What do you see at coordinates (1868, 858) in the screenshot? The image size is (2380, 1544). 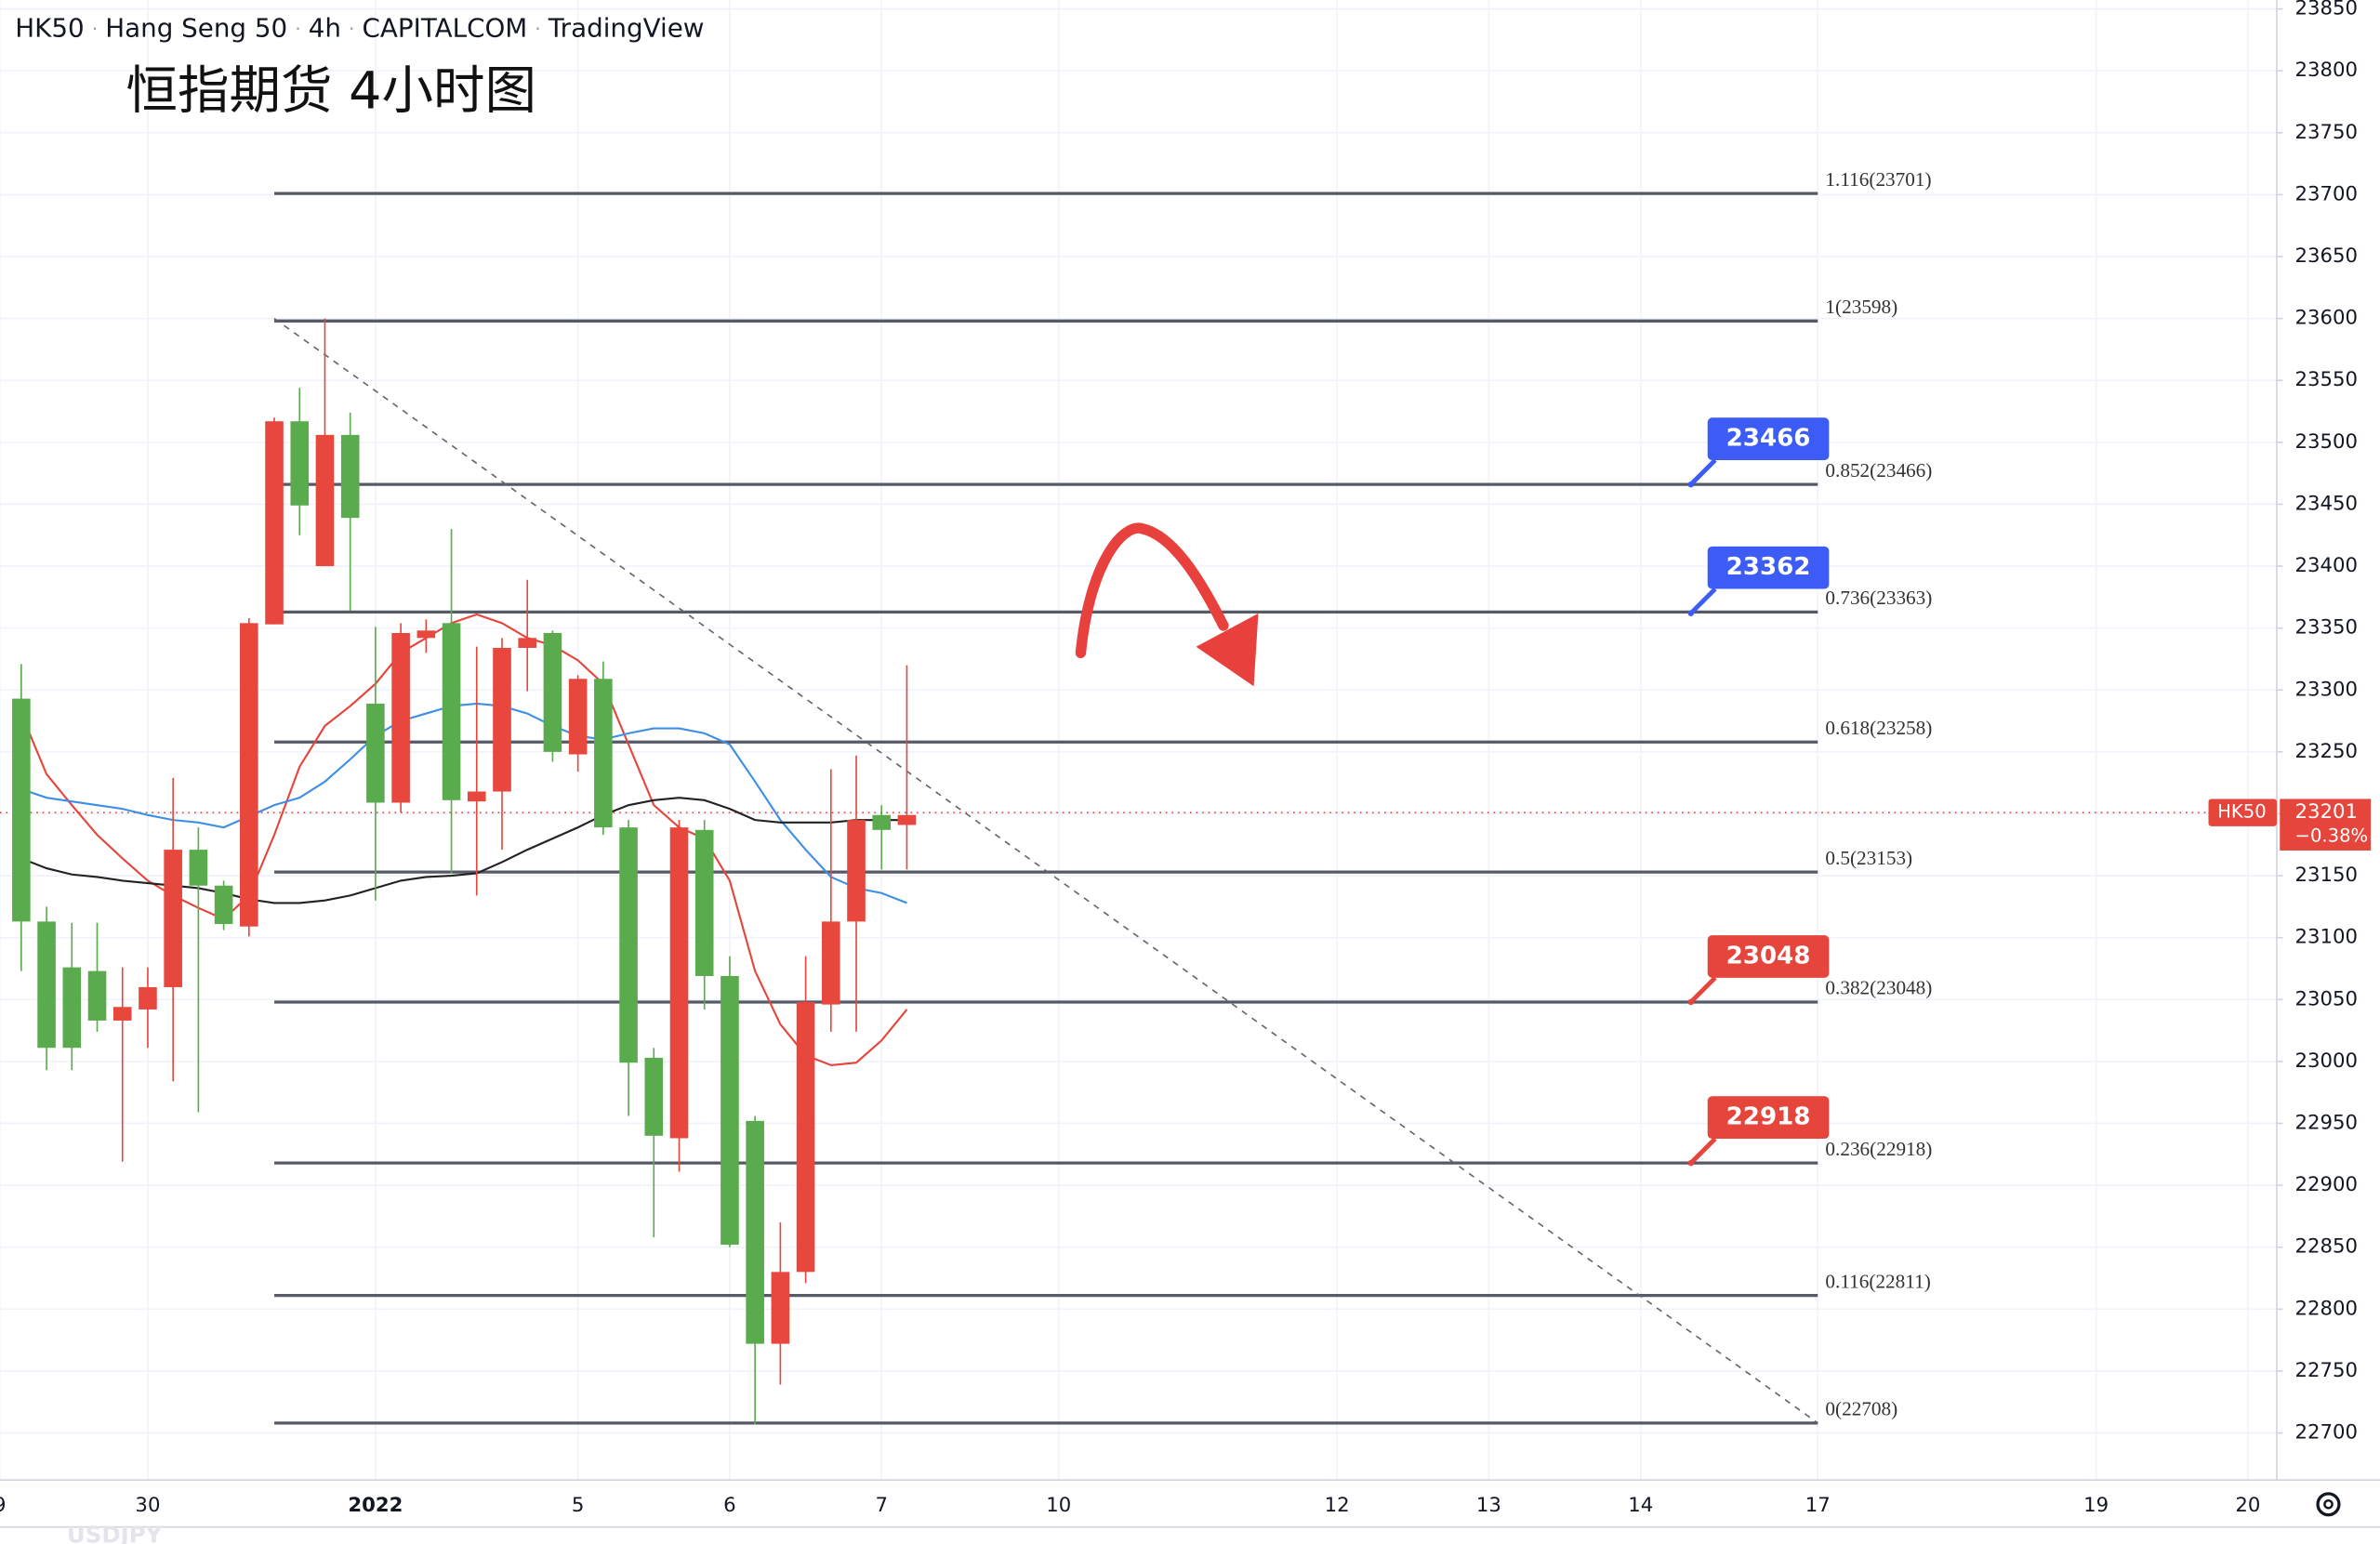 I see `fib-label: 0.5(23153)` at bounding box center [1868, 858].